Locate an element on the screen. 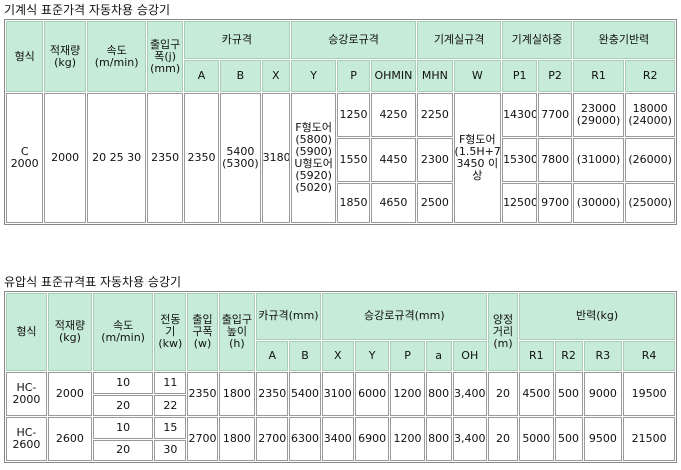 The height and width of the screenshot is (470, 681). header-travel: 양정거리(m) is located at coordinates (503, 332).